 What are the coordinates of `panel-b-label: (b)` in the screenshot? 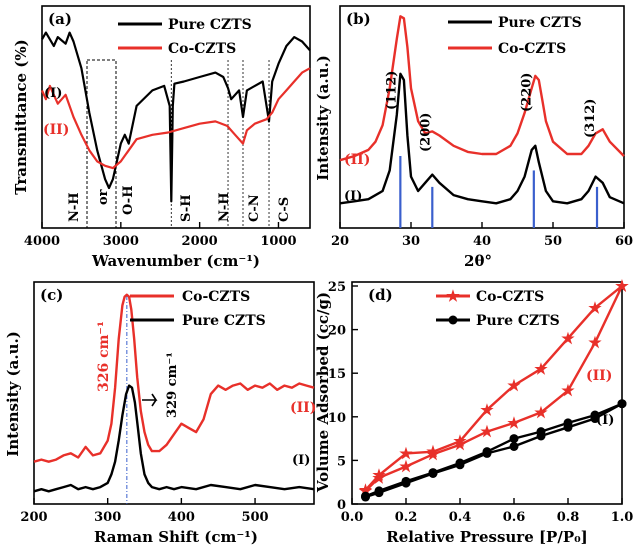 It's located at (358, 19).